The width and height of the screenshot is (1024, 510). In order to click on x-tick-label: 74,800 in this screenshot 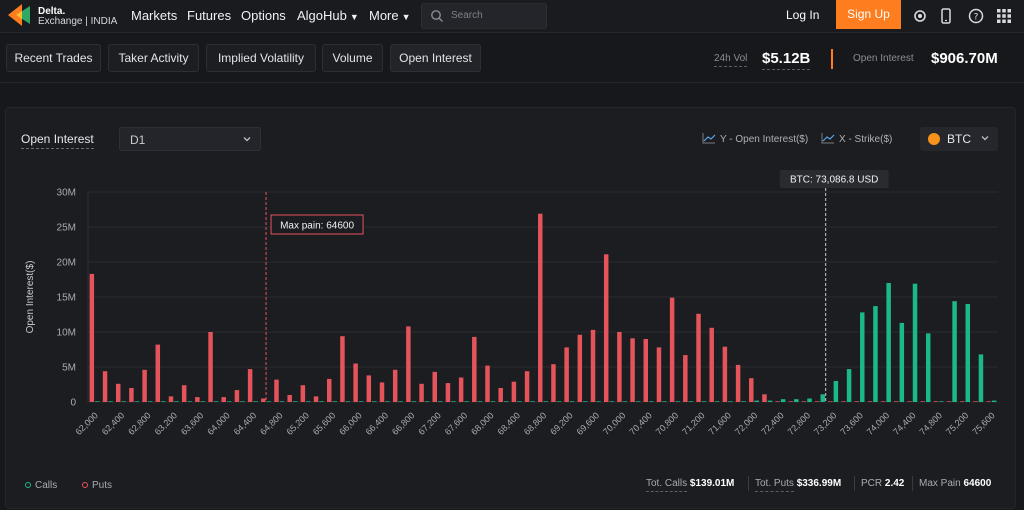, I will do `click(931, 423)`.